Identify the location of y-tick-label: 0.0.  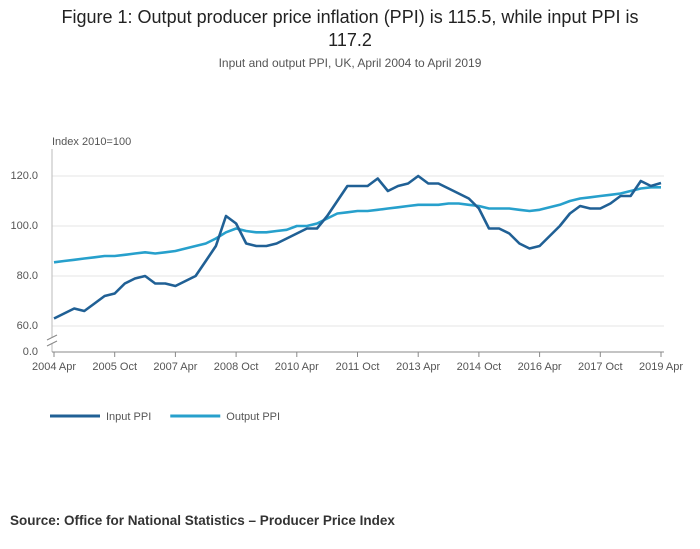
(30, 352).